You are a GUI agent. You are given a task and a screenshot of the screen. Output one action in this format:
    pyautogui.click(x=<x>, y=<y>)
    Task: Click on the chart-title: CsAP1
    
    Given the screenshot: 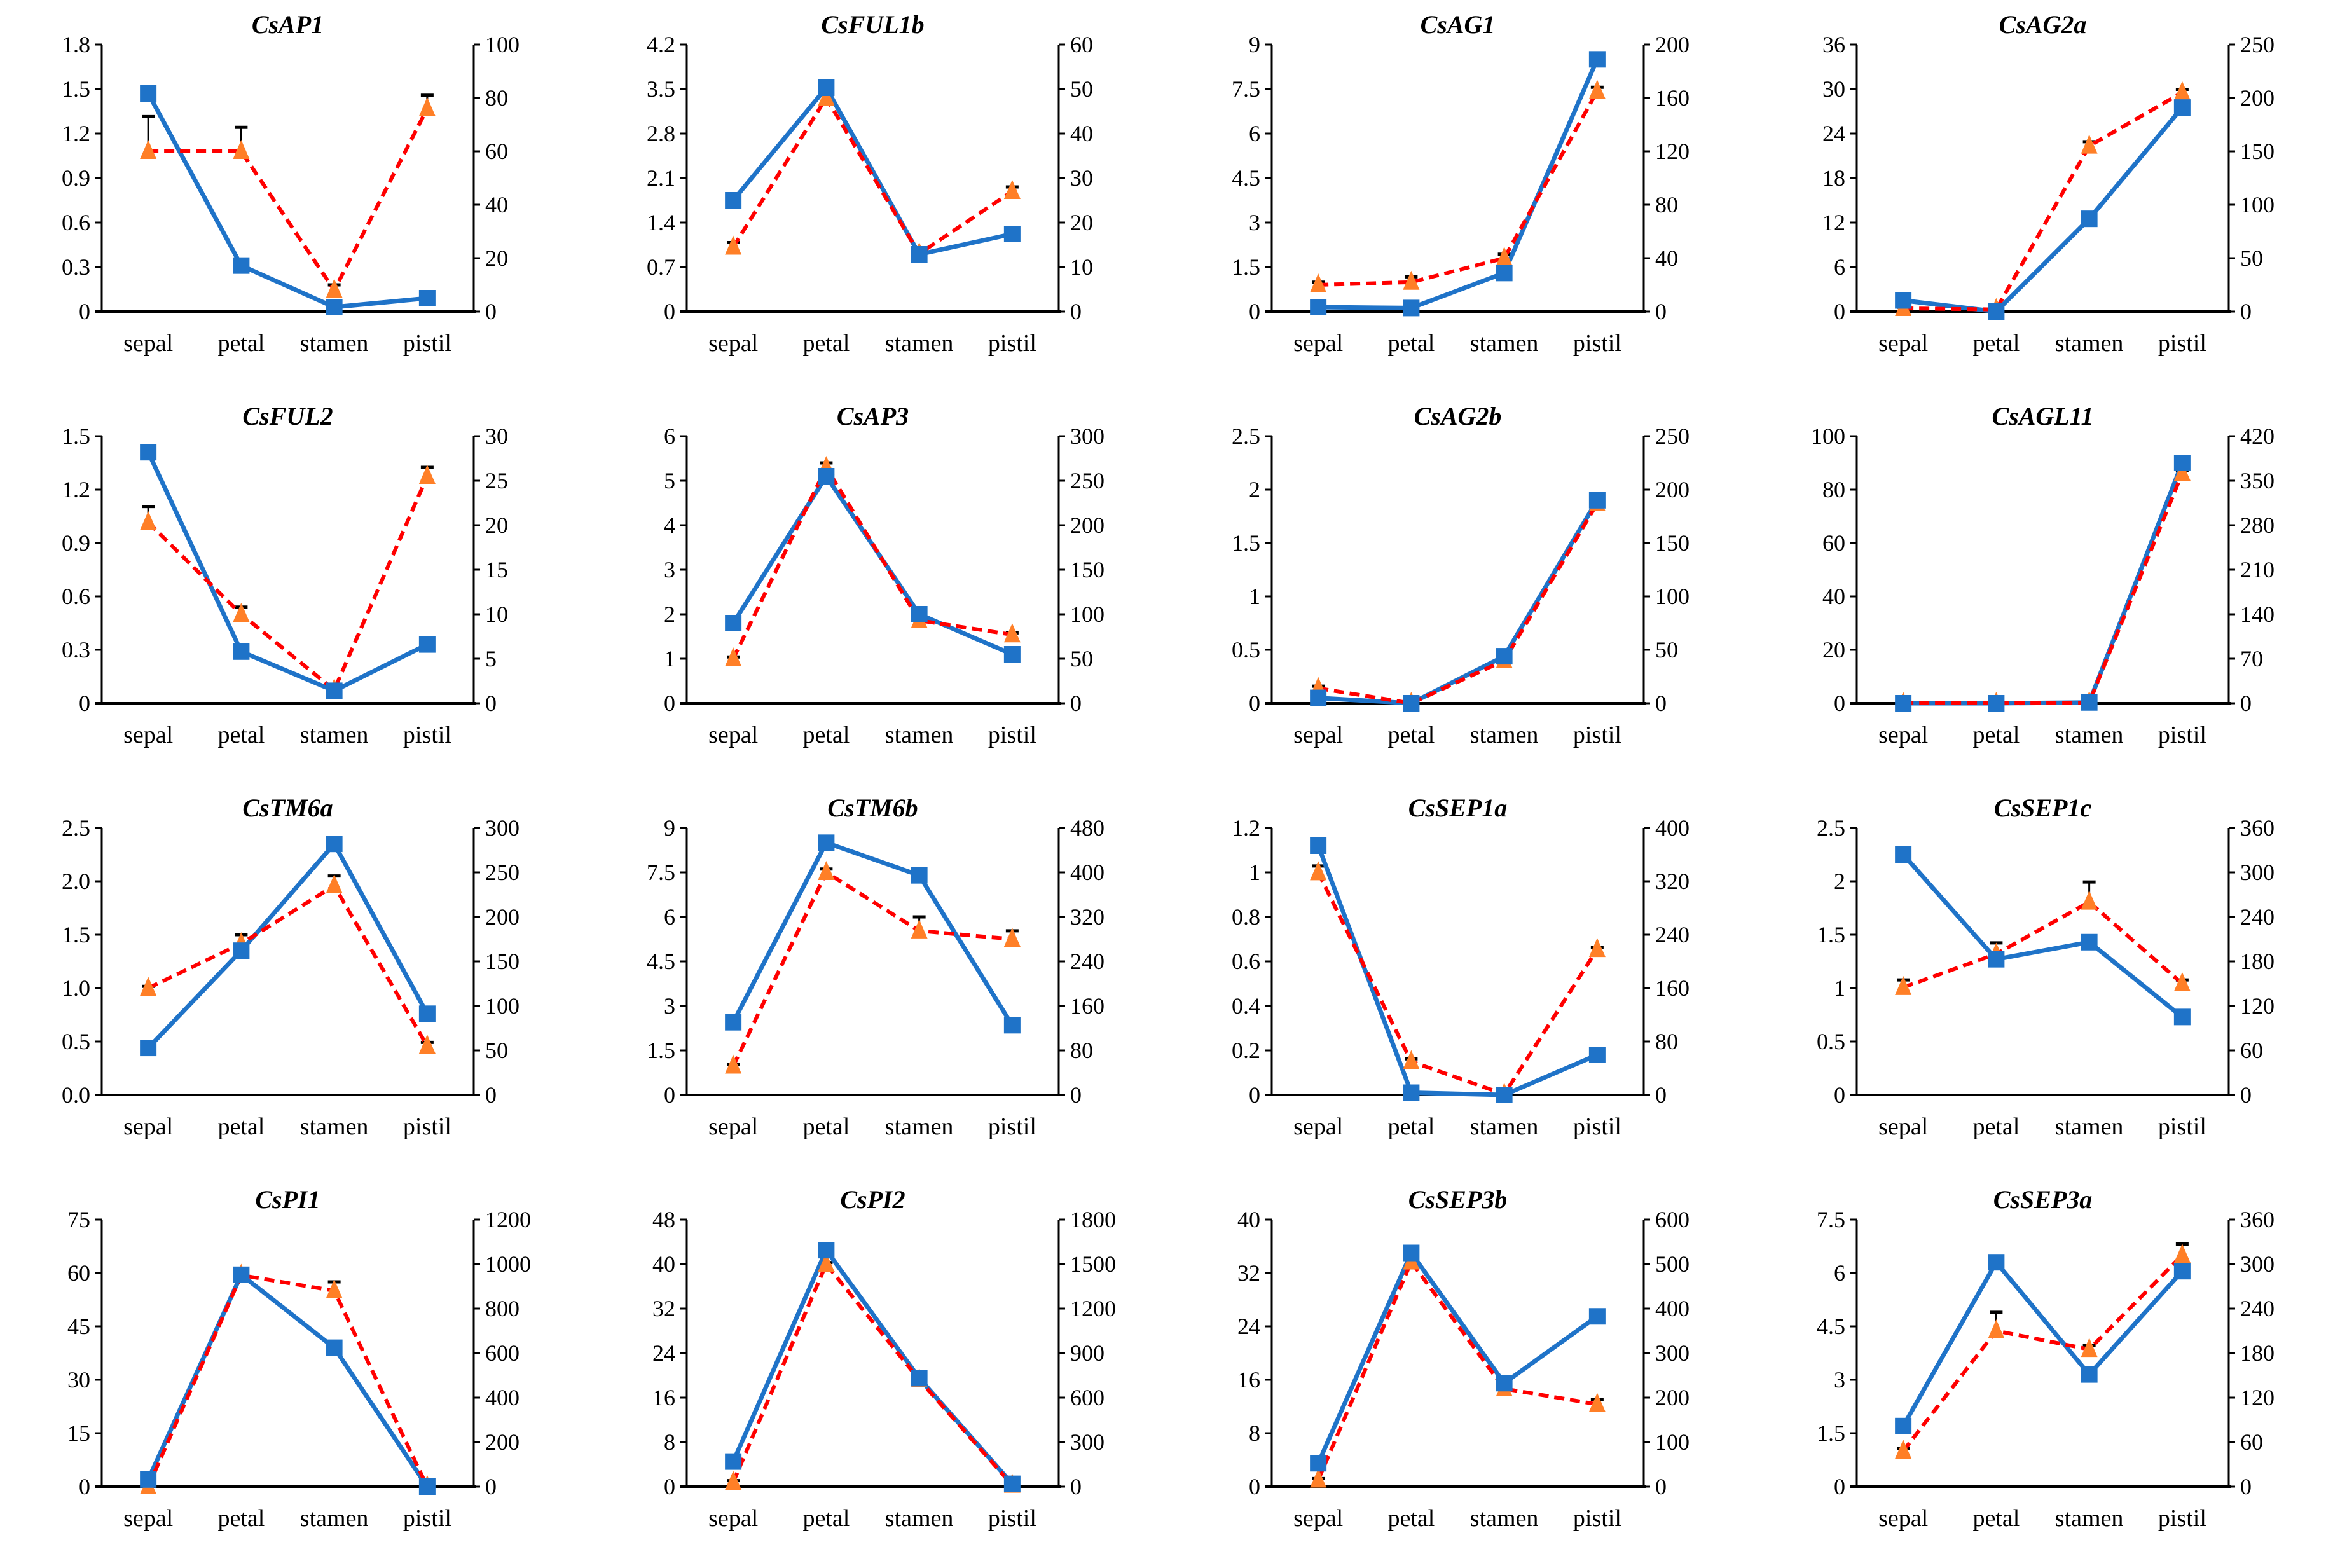 What is the action you would take?
    pyautogui.click(x=288, y=24)
    